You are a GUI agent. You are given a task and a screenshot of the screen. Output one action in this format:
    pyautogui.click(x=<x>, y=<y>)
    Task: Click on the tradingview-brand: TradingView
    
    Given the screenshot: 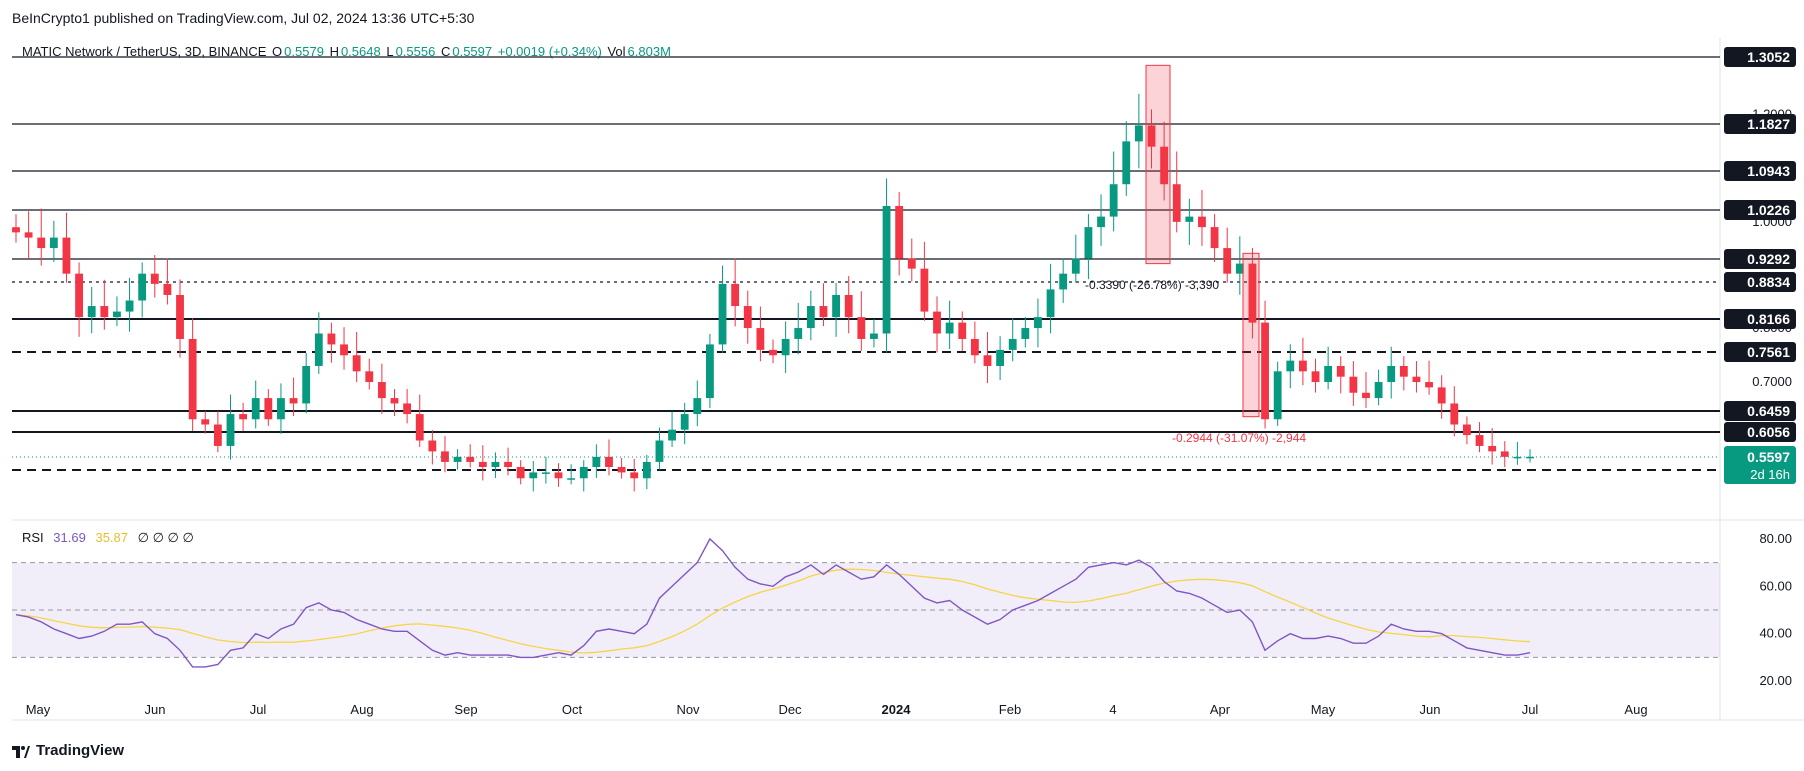 What is the action you would take?
    pyautogui.click(x=68, y=750)
    